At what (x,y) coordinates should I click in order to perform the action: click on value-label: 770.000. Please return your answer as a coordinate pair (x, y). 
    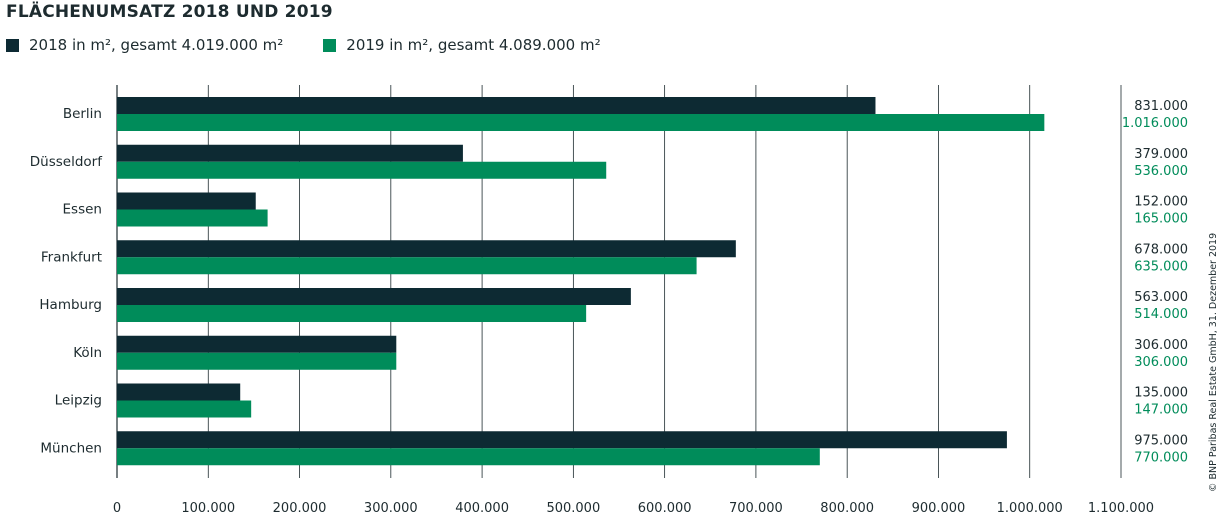
    Looking at the image, I should click on (1161, 457).